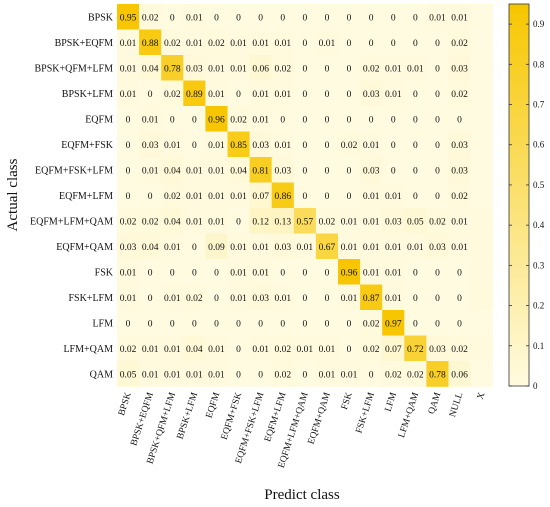  I want to click on y-tick-label: QAM, so click(101, 374).